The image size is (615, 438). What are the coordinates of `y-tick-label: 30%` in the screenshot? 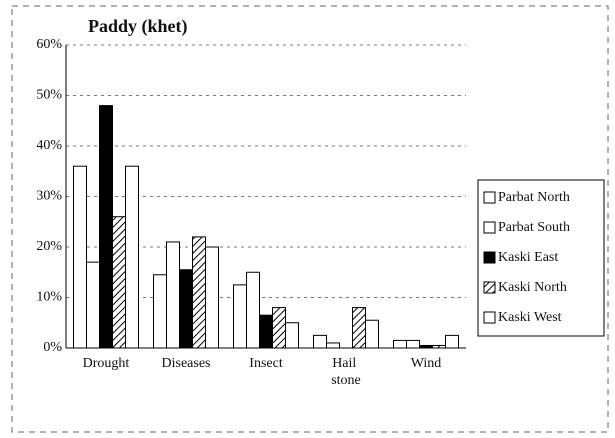 It's located at (49, 196).